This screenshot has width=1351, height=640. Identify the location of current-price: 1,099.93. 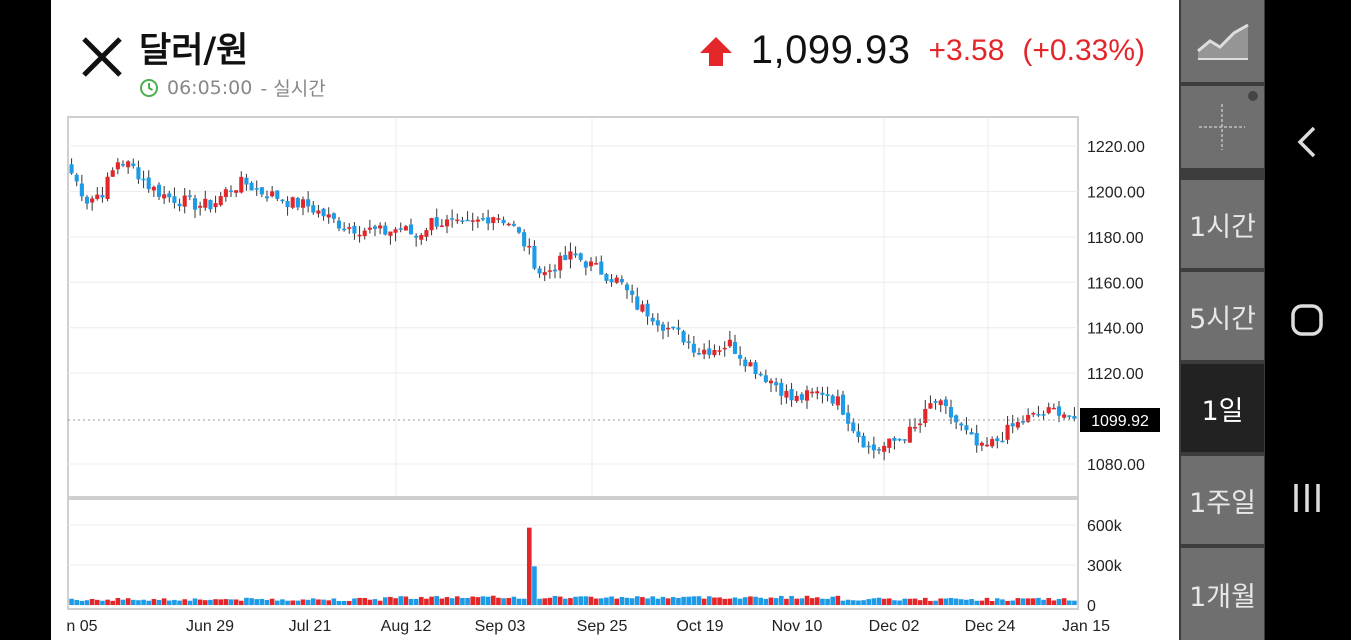
(830, 50).